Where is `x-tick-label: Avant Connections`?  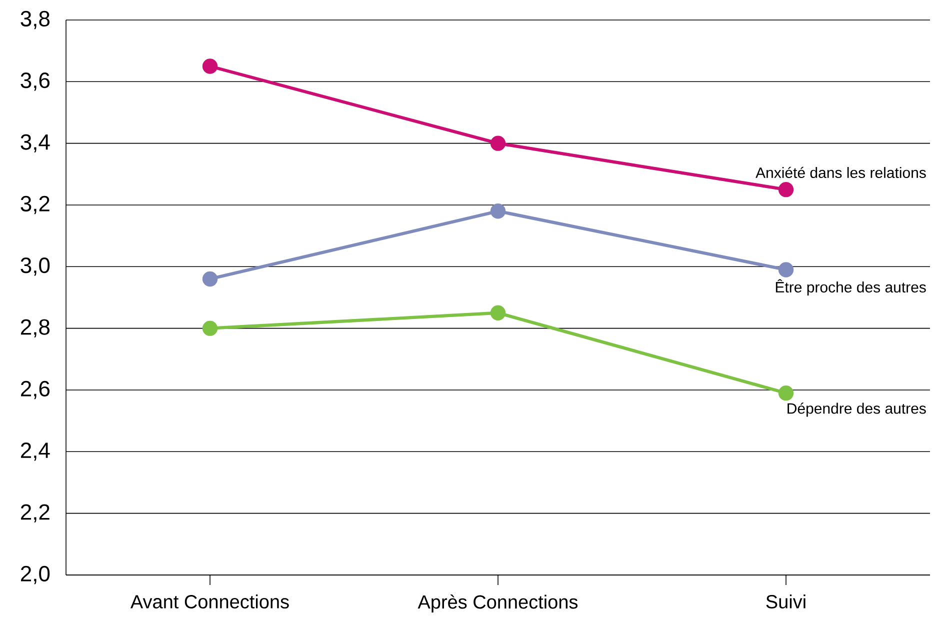
x-tick-label: Avant Connections is located at coordinates (209, 601).